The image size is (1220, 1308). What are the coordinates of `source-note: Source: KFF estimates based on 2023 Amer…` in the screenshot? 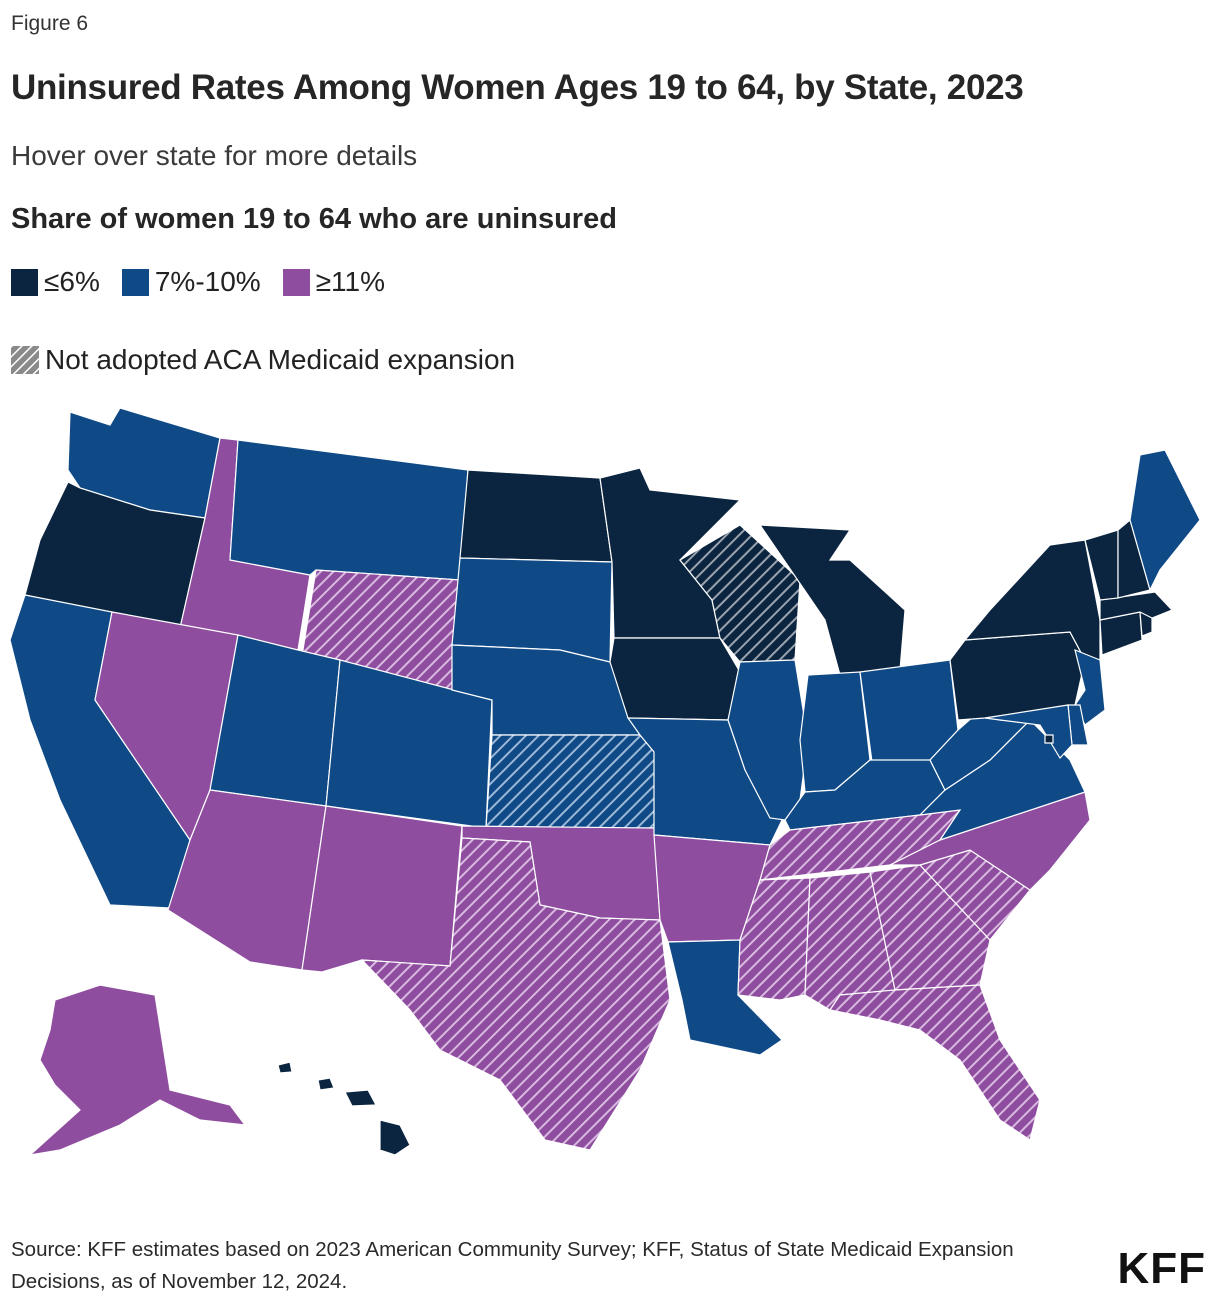 It's located at (512, 1265).